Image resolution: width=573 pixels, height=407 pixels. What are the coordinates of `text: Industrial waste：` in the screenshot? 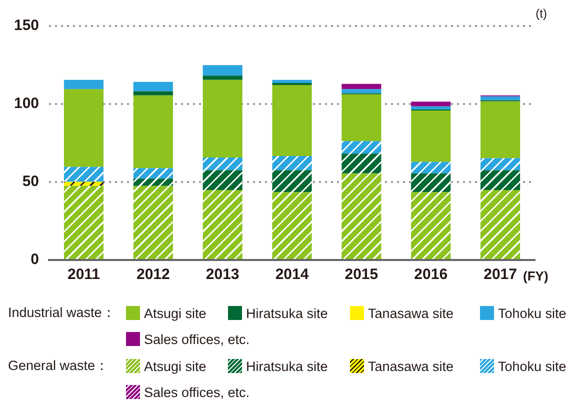 It's located at (62, 313).